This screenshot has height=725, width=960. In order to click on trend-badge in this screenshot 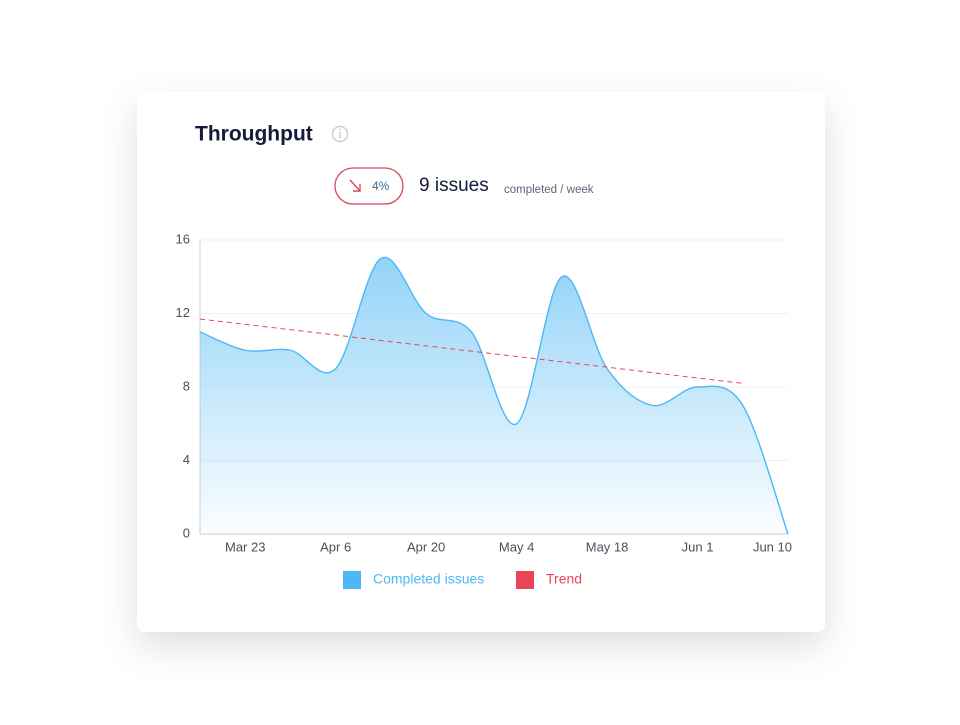, I will do `click(369, 186)`.